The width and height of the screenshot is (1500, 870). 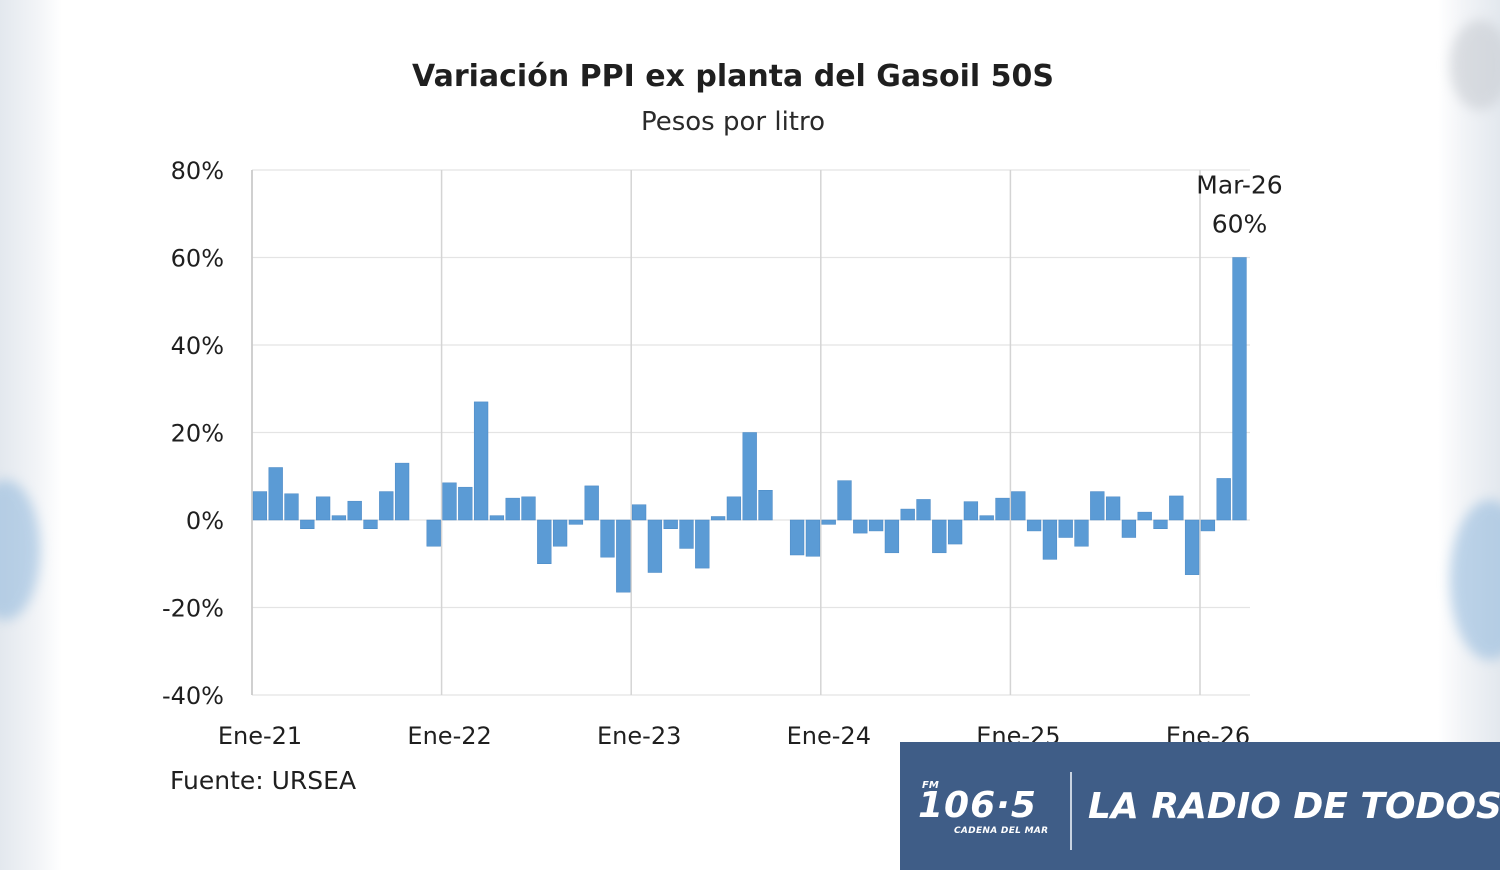 I want to click on y-tick-label: -20%, so click(x=193, y=609).